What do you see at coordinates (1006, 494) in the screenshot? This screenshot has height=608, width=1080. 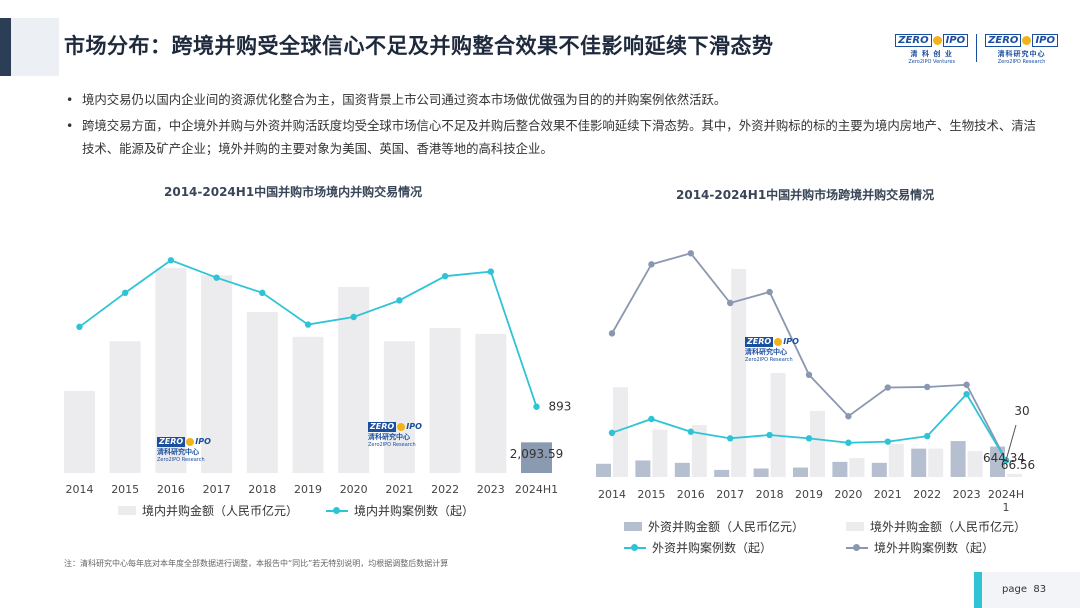 I see `x-tick-label: 2024H` at bounding box center [1006, 494].